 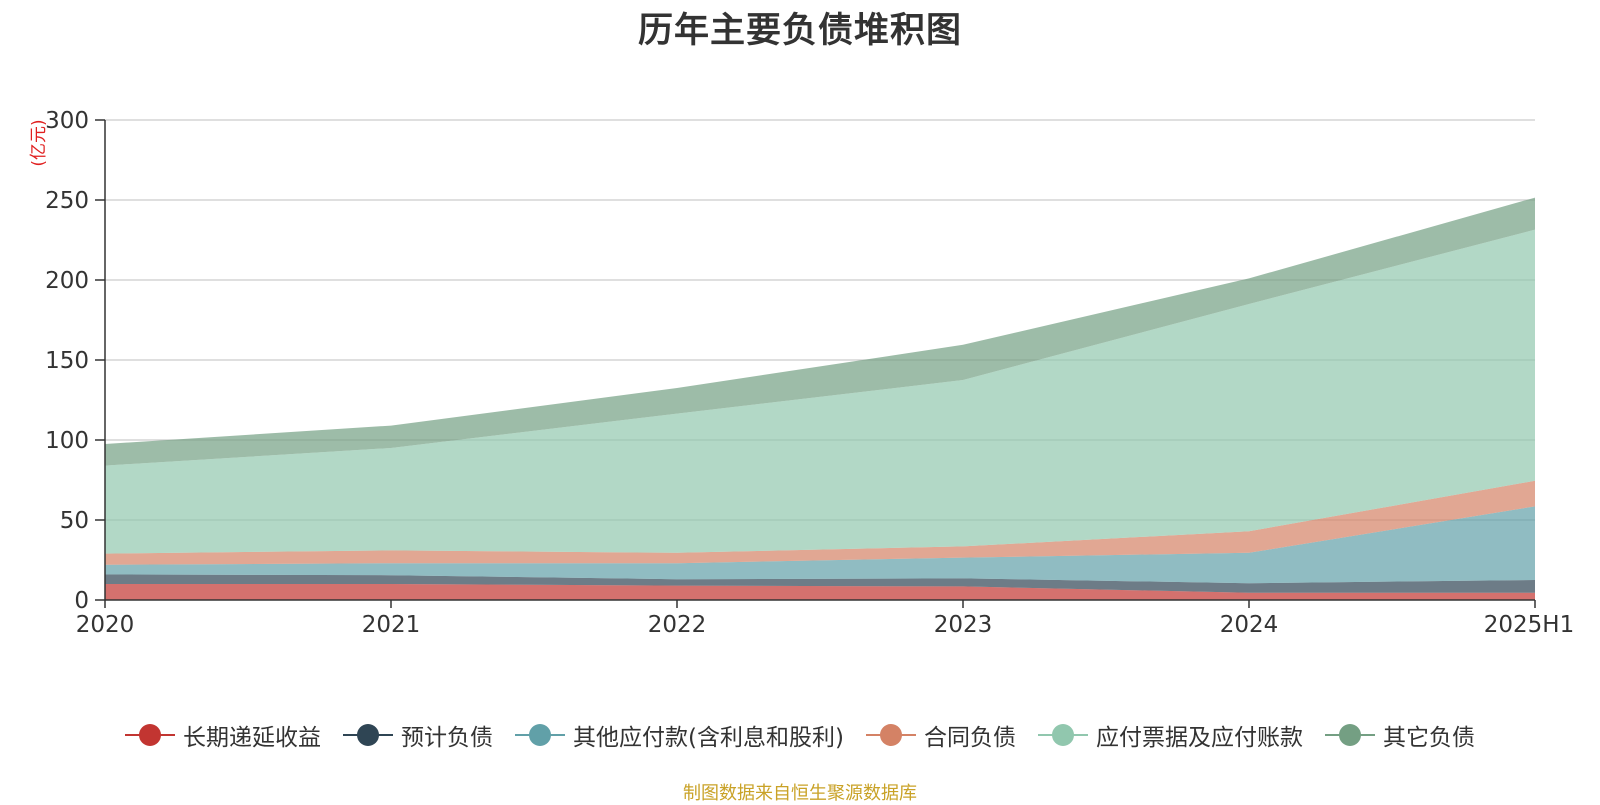 I want to click on legend-item-2: 预计负债, so click(x=418, y=735).